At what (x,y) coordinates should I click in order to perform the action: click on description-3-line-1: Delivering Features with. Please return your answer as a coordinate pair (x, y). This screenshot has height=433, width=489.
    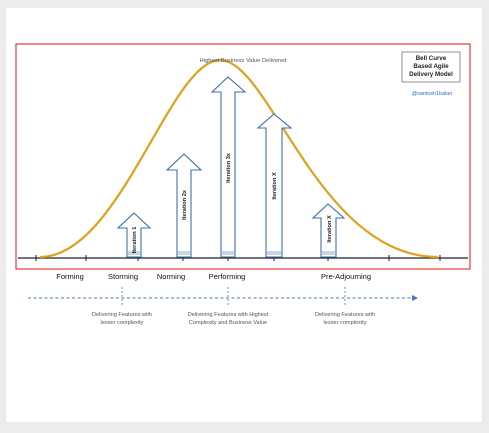
    Looking at the image, I should click on (345, 315).